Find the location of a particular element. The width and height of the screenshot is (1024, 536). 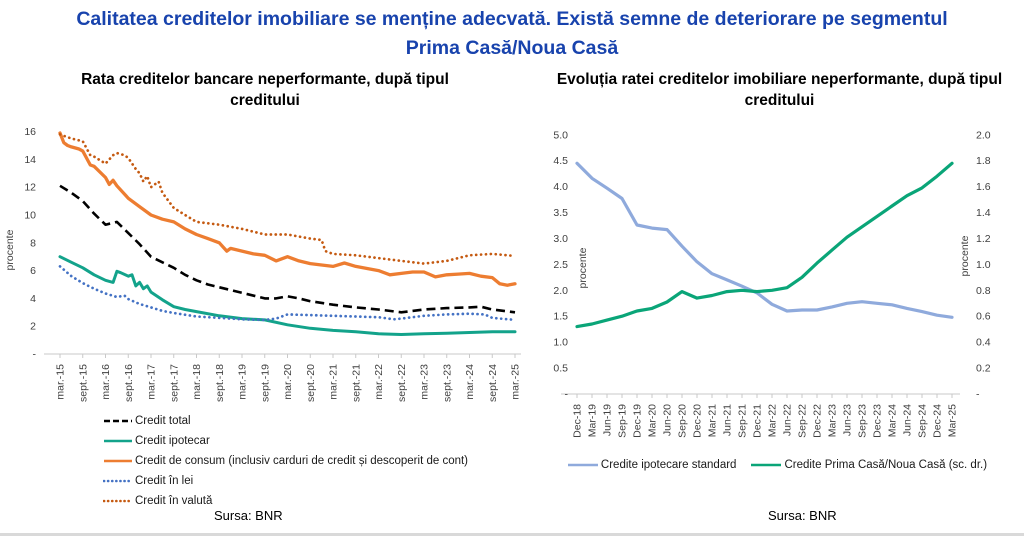

svg-text: Sep-22 is located at coordinates (803, 421).